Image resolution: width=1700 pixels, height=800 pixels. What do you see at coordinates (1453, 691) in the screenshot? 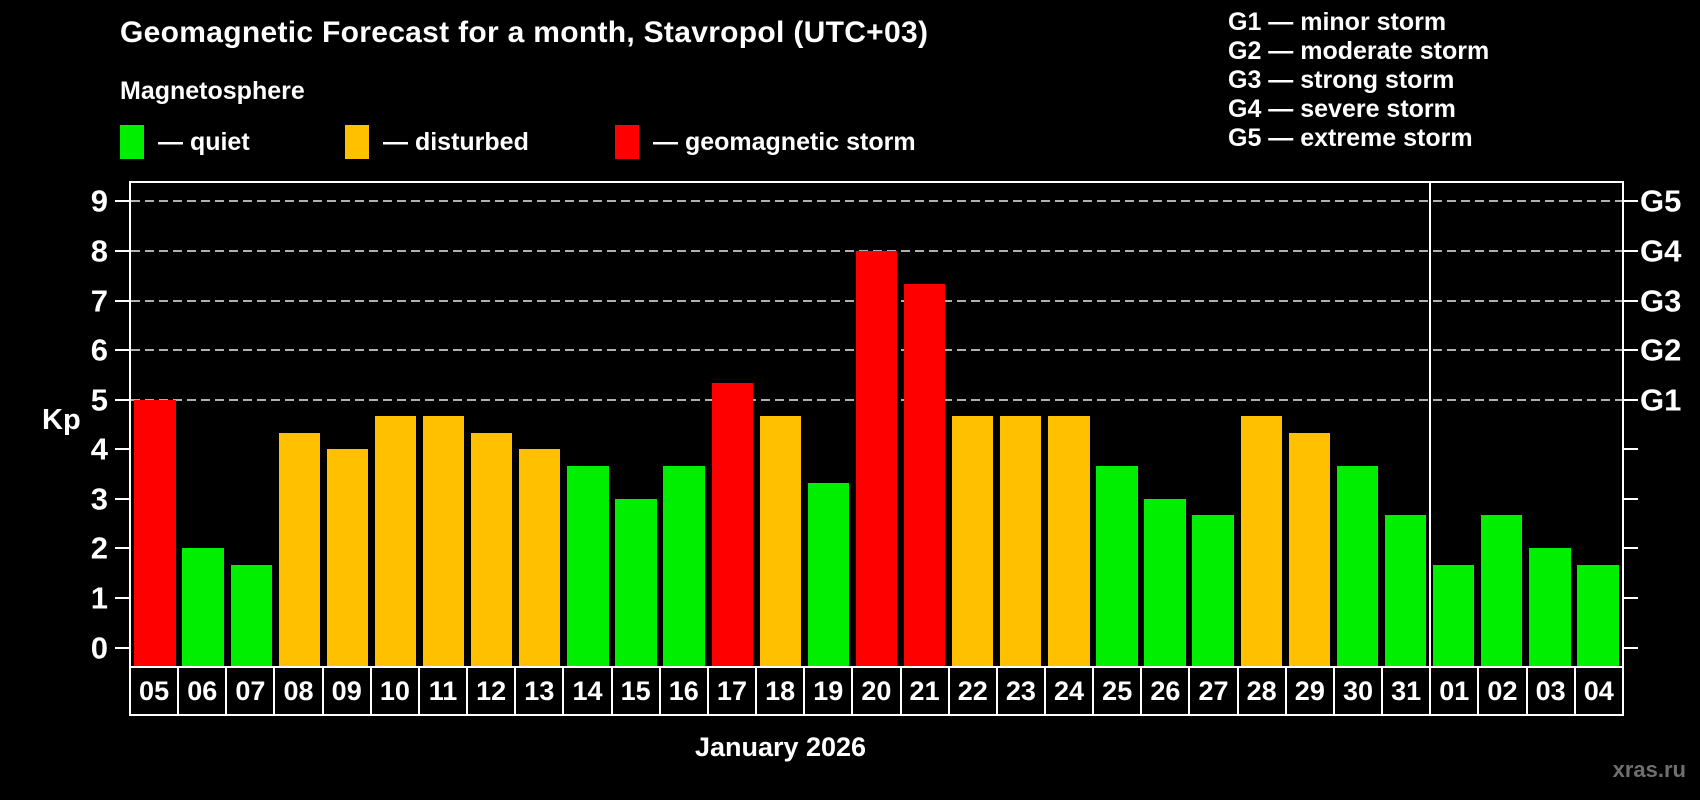
I see `day-label-01: 01` at bounding box center [1453, 691].